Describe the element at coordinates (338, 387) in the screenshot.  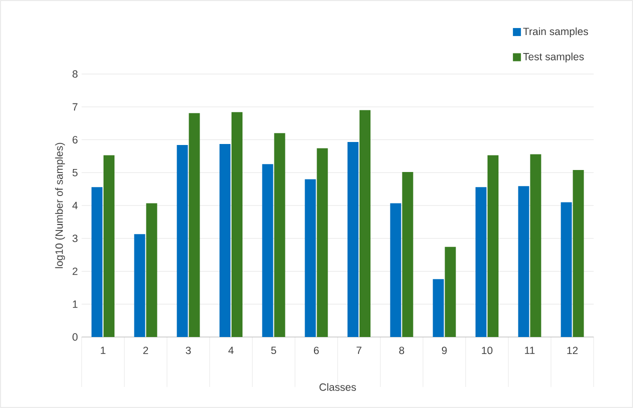
I see `x-axis-title: Classes` at that location.